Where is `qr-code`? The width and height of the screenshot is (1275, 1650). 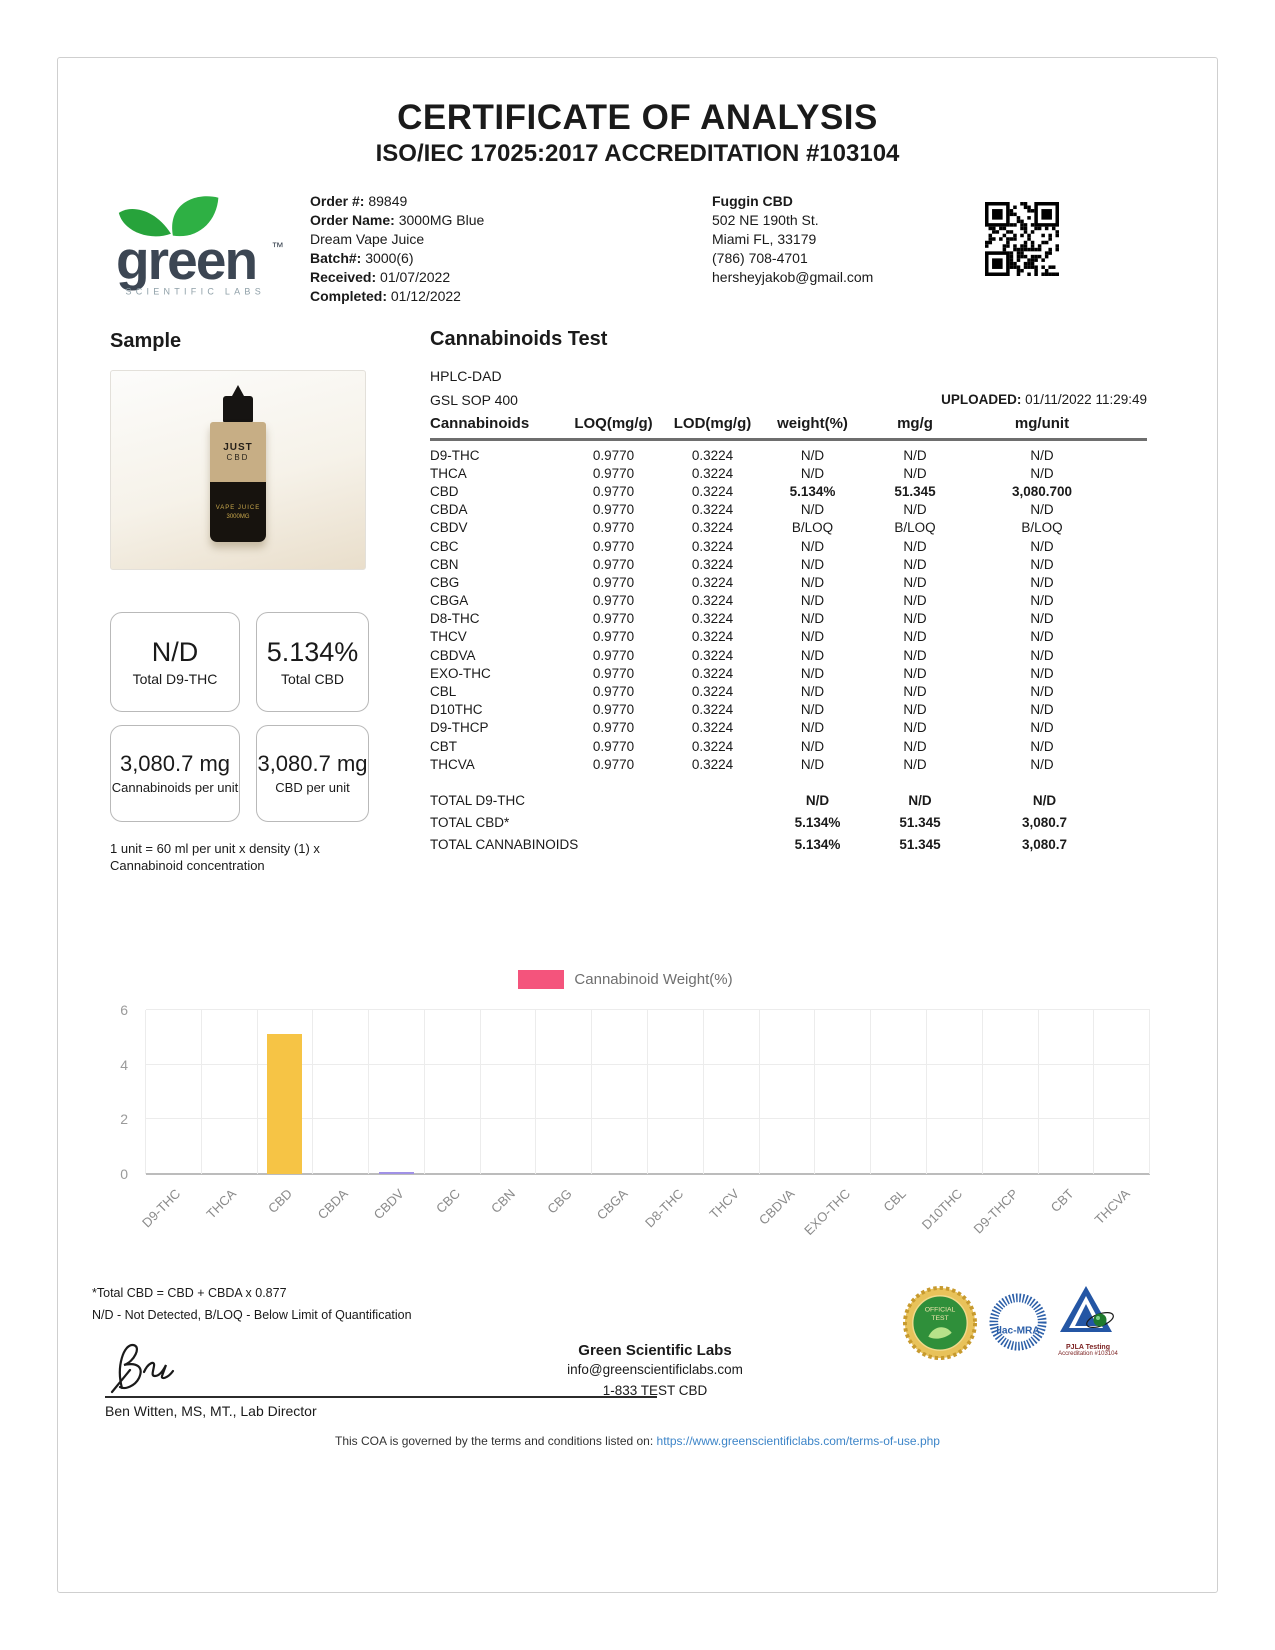
qr-code is located at coordinates (1022, 239).